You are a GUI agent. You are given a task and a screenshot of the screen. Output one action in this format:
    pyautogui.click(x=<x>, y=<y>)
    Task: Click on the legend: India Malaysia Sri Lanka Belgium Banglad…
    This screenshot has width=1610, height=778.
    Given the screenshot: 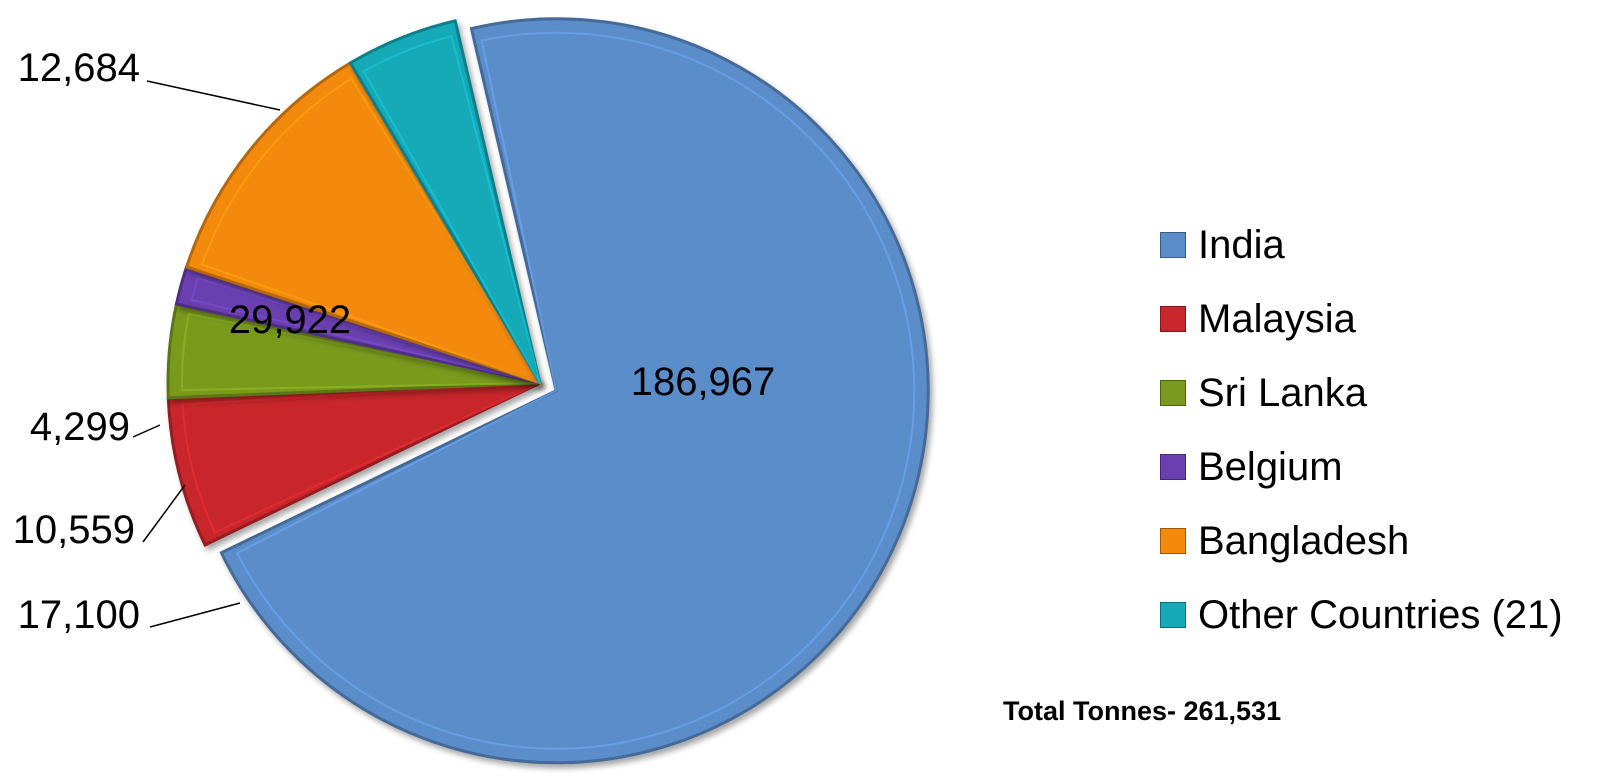 What is the action you would take?
    pyautogui.click(x=1361, y=430)
    